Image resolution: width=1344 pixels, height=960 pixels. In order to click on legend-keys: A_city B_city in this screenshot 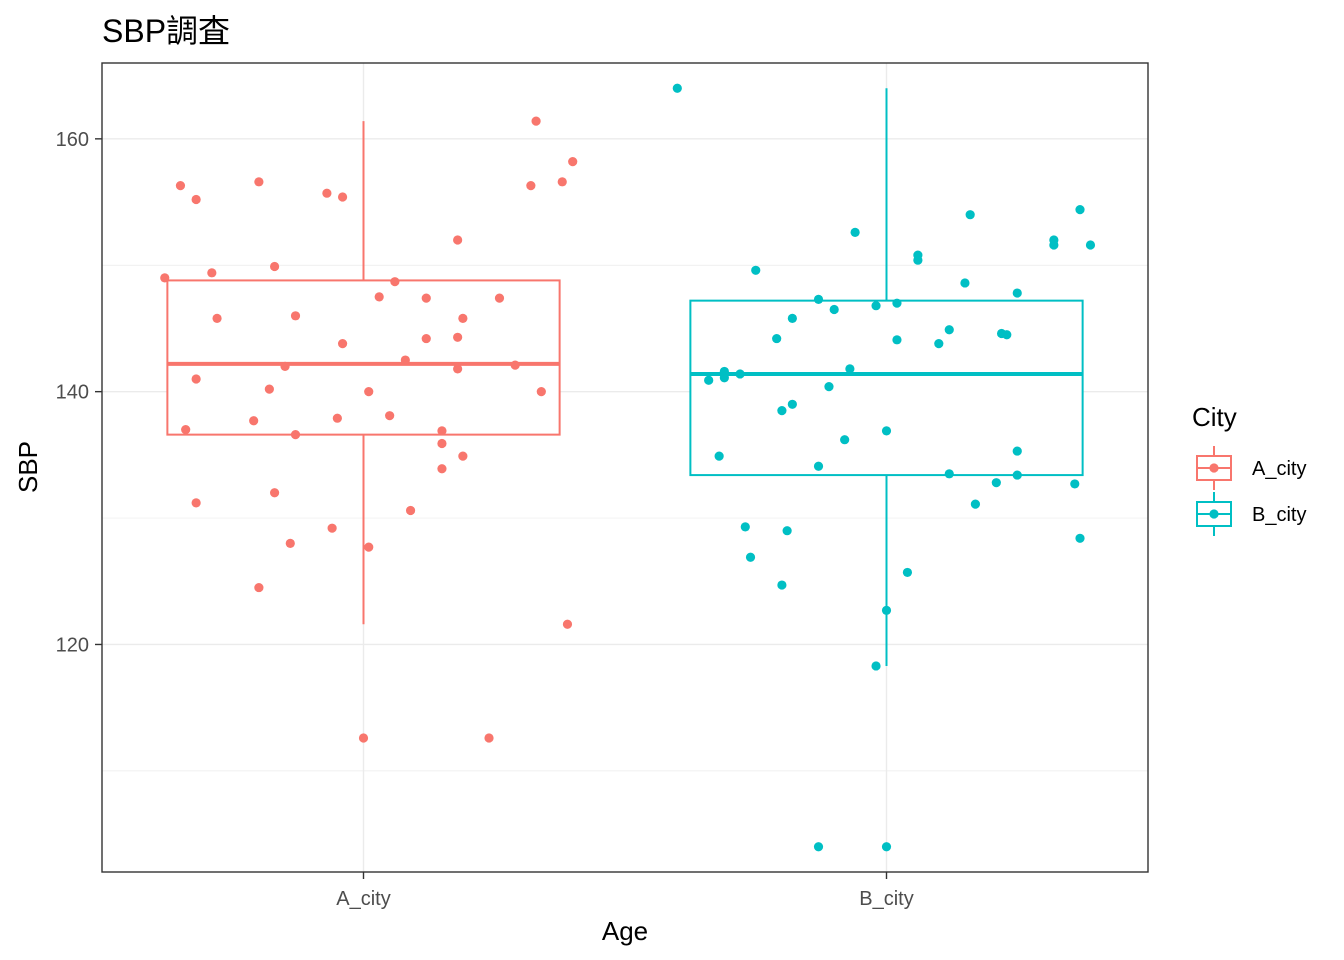, I will do `click(1251, 491)`.